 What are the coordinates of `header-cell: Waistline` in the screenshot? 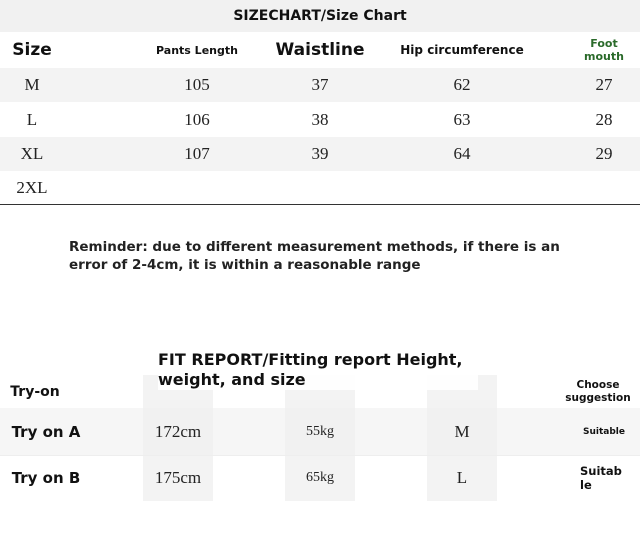 It's located at (320, 50).